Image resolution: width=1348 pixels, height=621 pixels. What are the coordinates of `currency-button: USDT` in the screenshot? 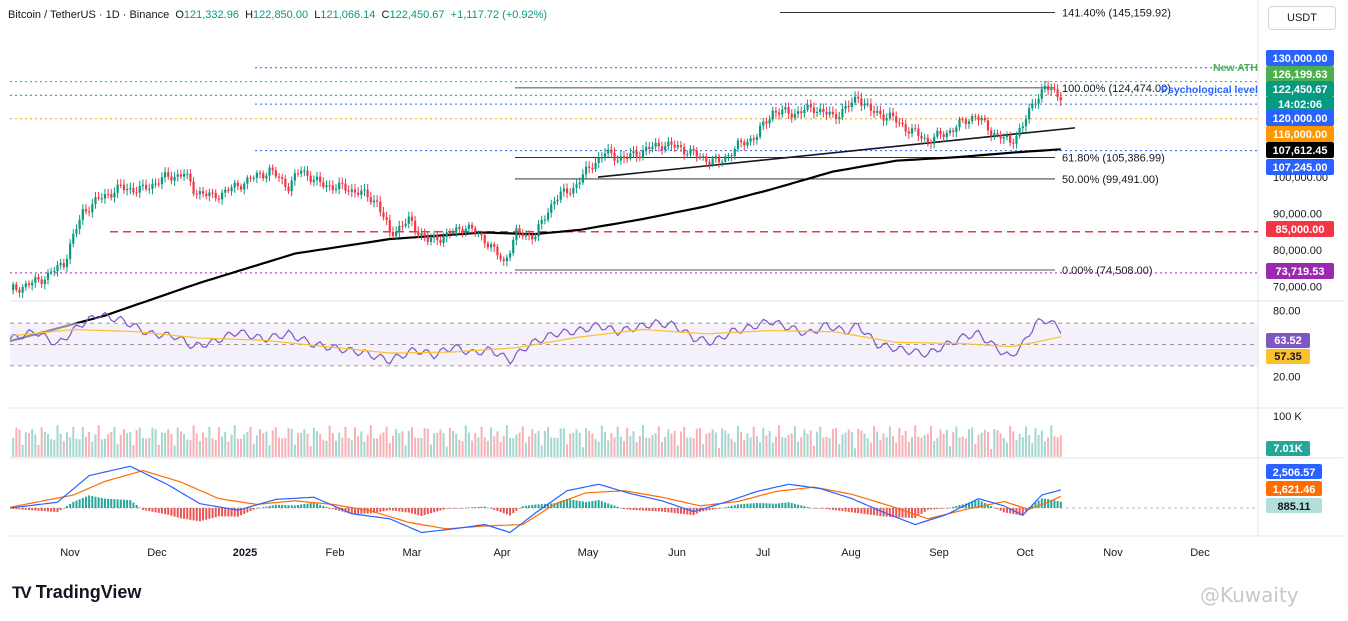 It's located at (1302, 18).